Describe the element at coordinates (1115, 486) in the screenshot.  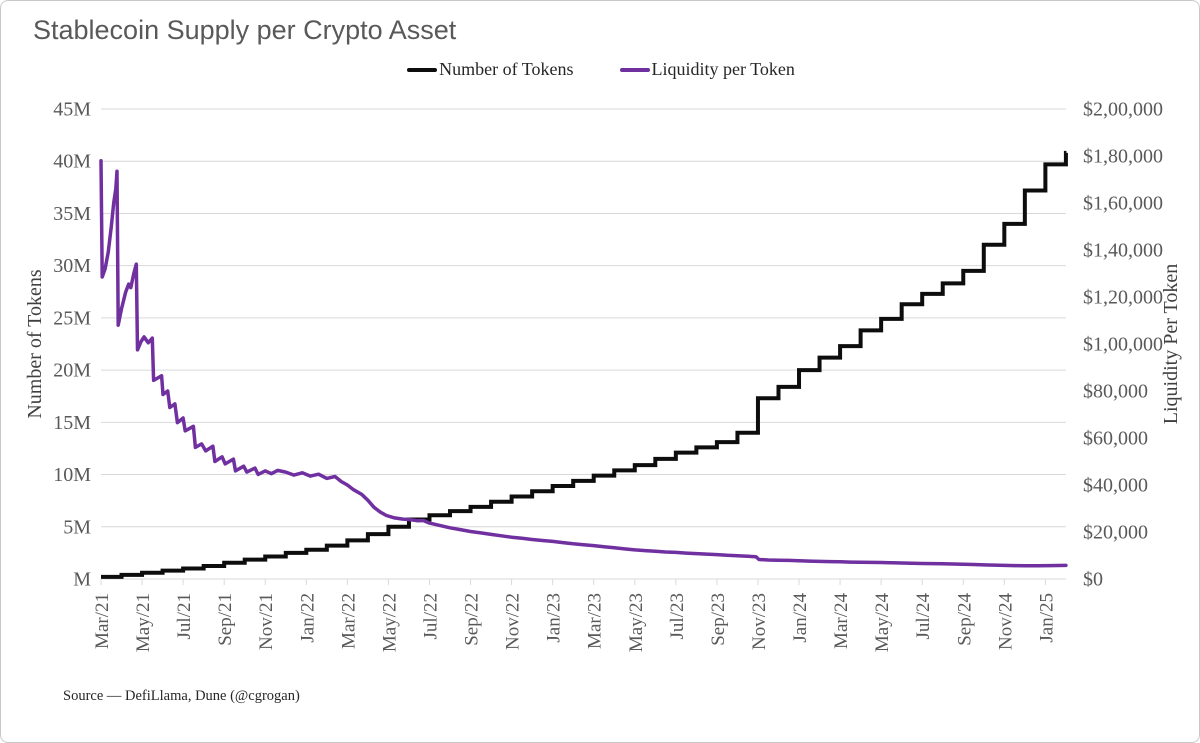
I see `y-axis-tick-label-right: $40,000` at that location.